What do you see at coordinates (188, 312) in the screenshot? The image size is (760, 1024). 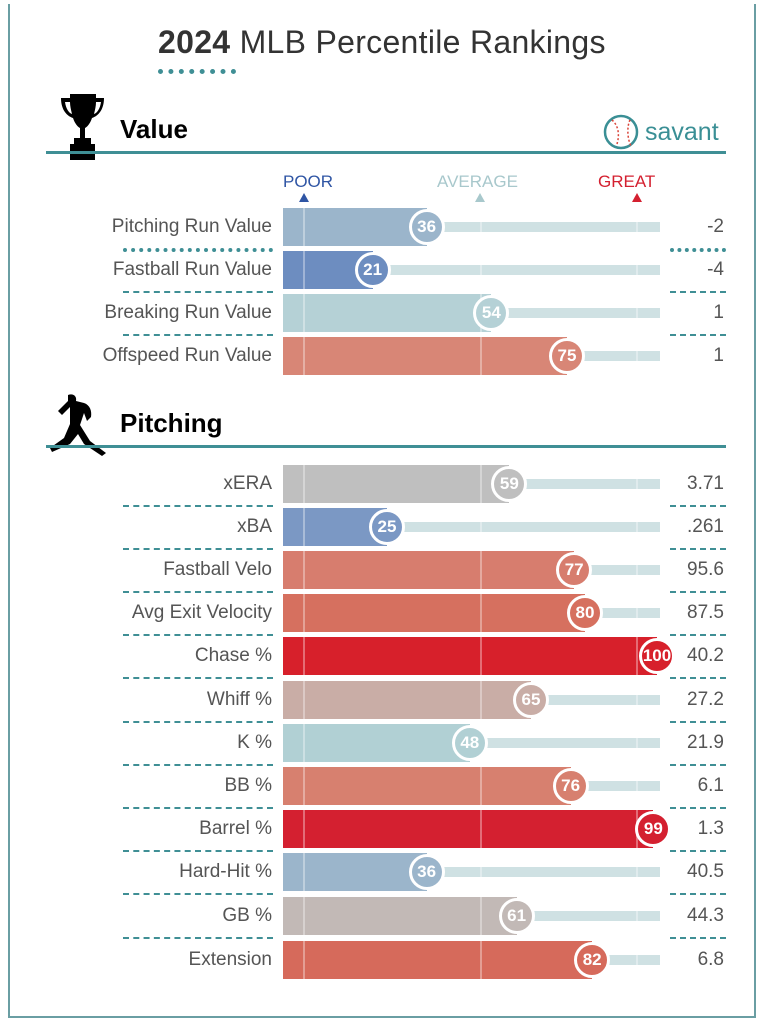 I see `metric-label: Breaking Run Value` at bounding box center [188, 312].